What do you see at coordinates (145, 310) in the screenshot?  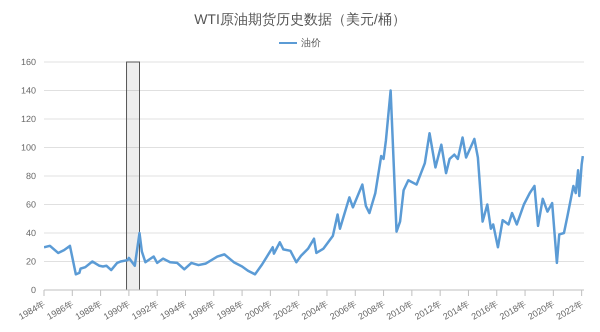 I see `x-tick-label: 1992年` at bounding box center [145, 310].